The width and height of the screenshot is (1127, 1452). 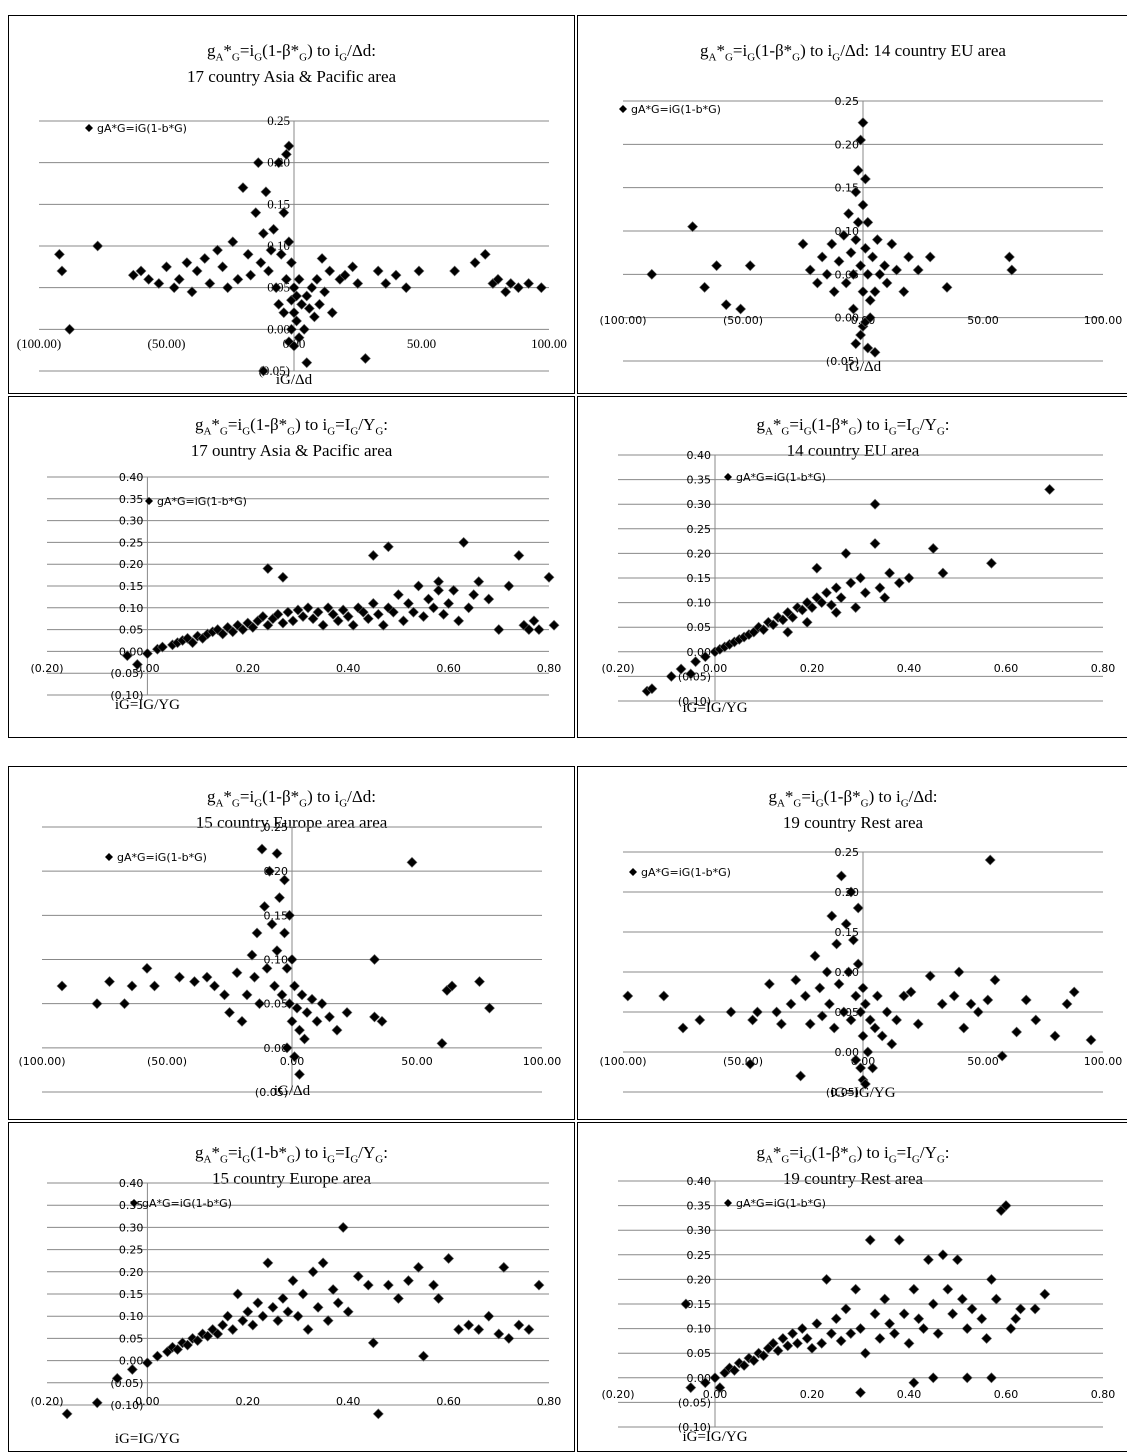 I want to click on chart-subtitle-1: 17 country Asia & Pacific area, so click(x=291, y=77).